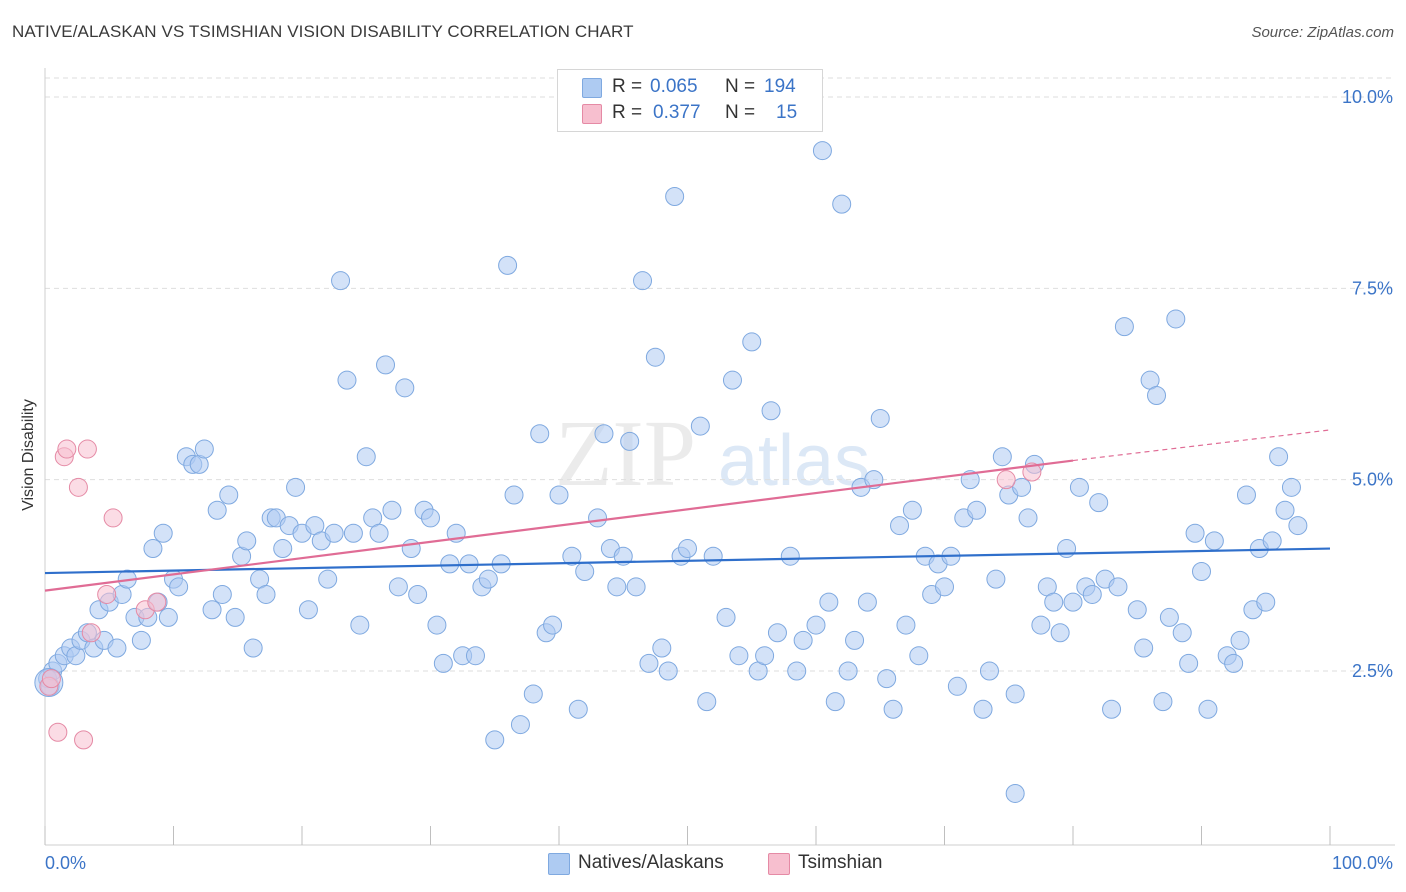 This screenshot has width=1406, height=892. I want to click on legend-r-value: 0.065, so click(674, 86).